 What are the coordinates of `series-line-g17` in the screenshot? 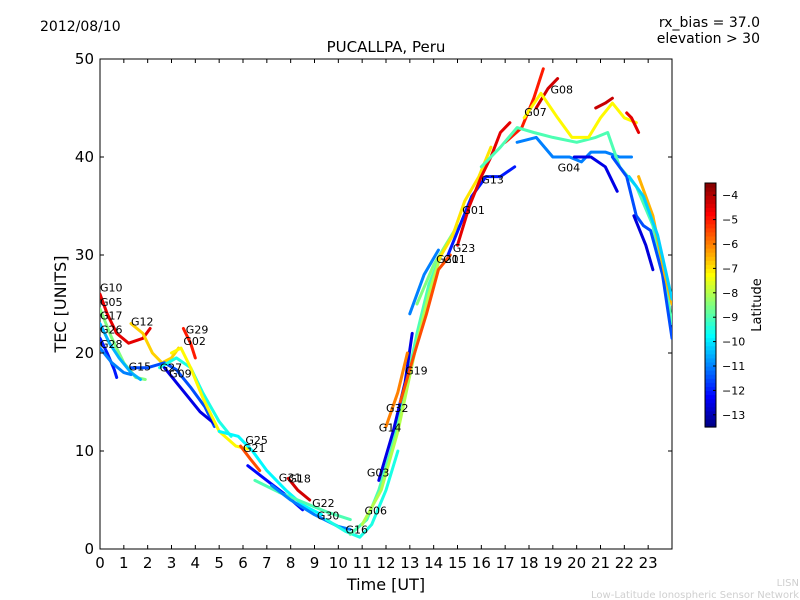 It's located at (121, 351).